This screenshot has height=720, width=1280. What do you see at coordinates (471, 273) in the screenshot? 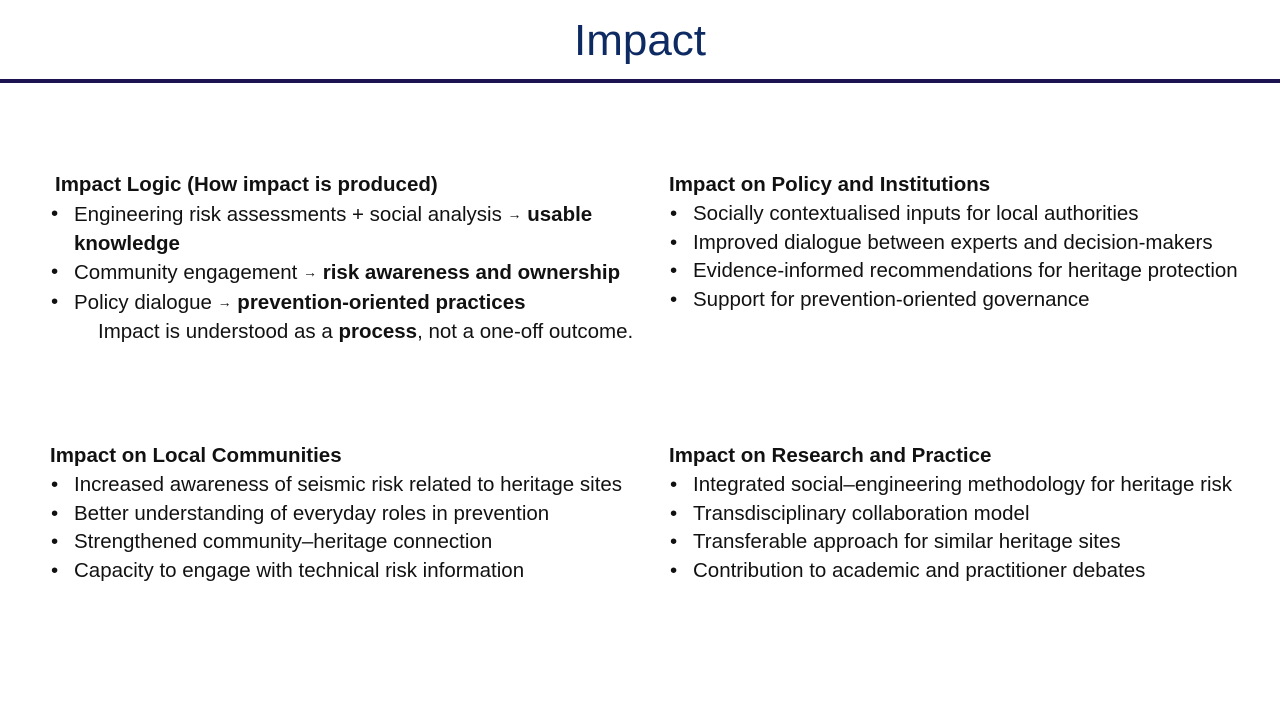
I see `list-item-emphasis: risk awareness and ownership` at bounding box center [471, 273].